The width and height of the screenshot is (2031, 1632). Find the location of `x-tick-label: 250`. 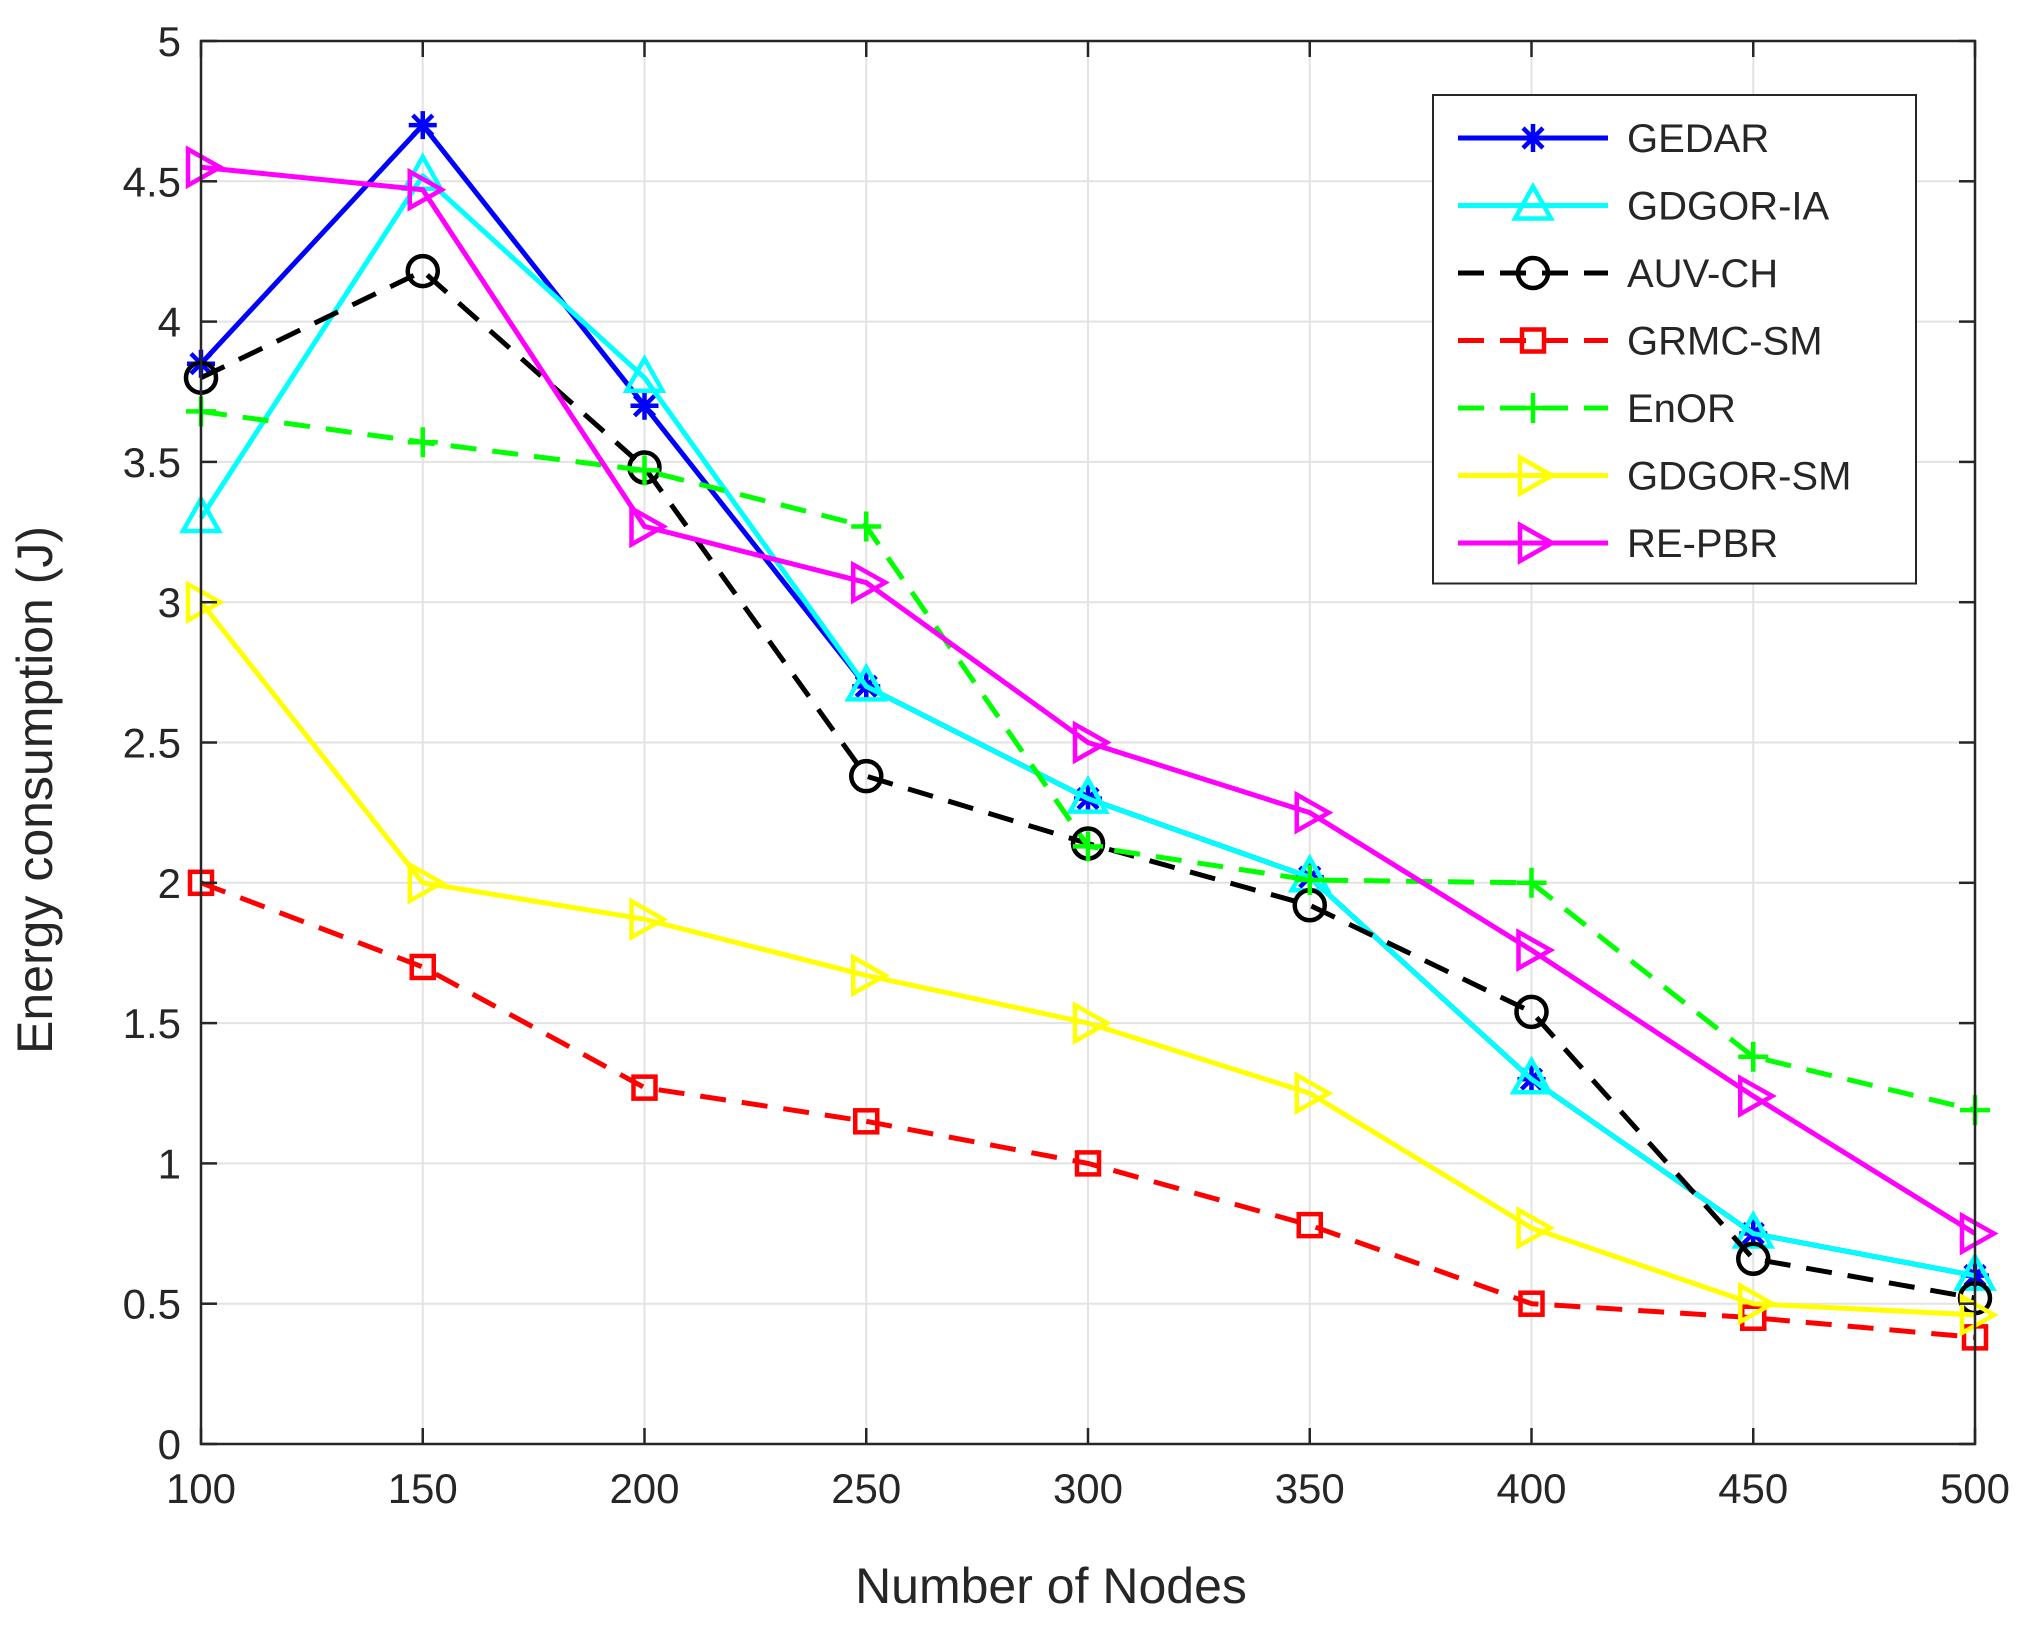

x-tick-label: 250 is located at coordinates (866, 1488).